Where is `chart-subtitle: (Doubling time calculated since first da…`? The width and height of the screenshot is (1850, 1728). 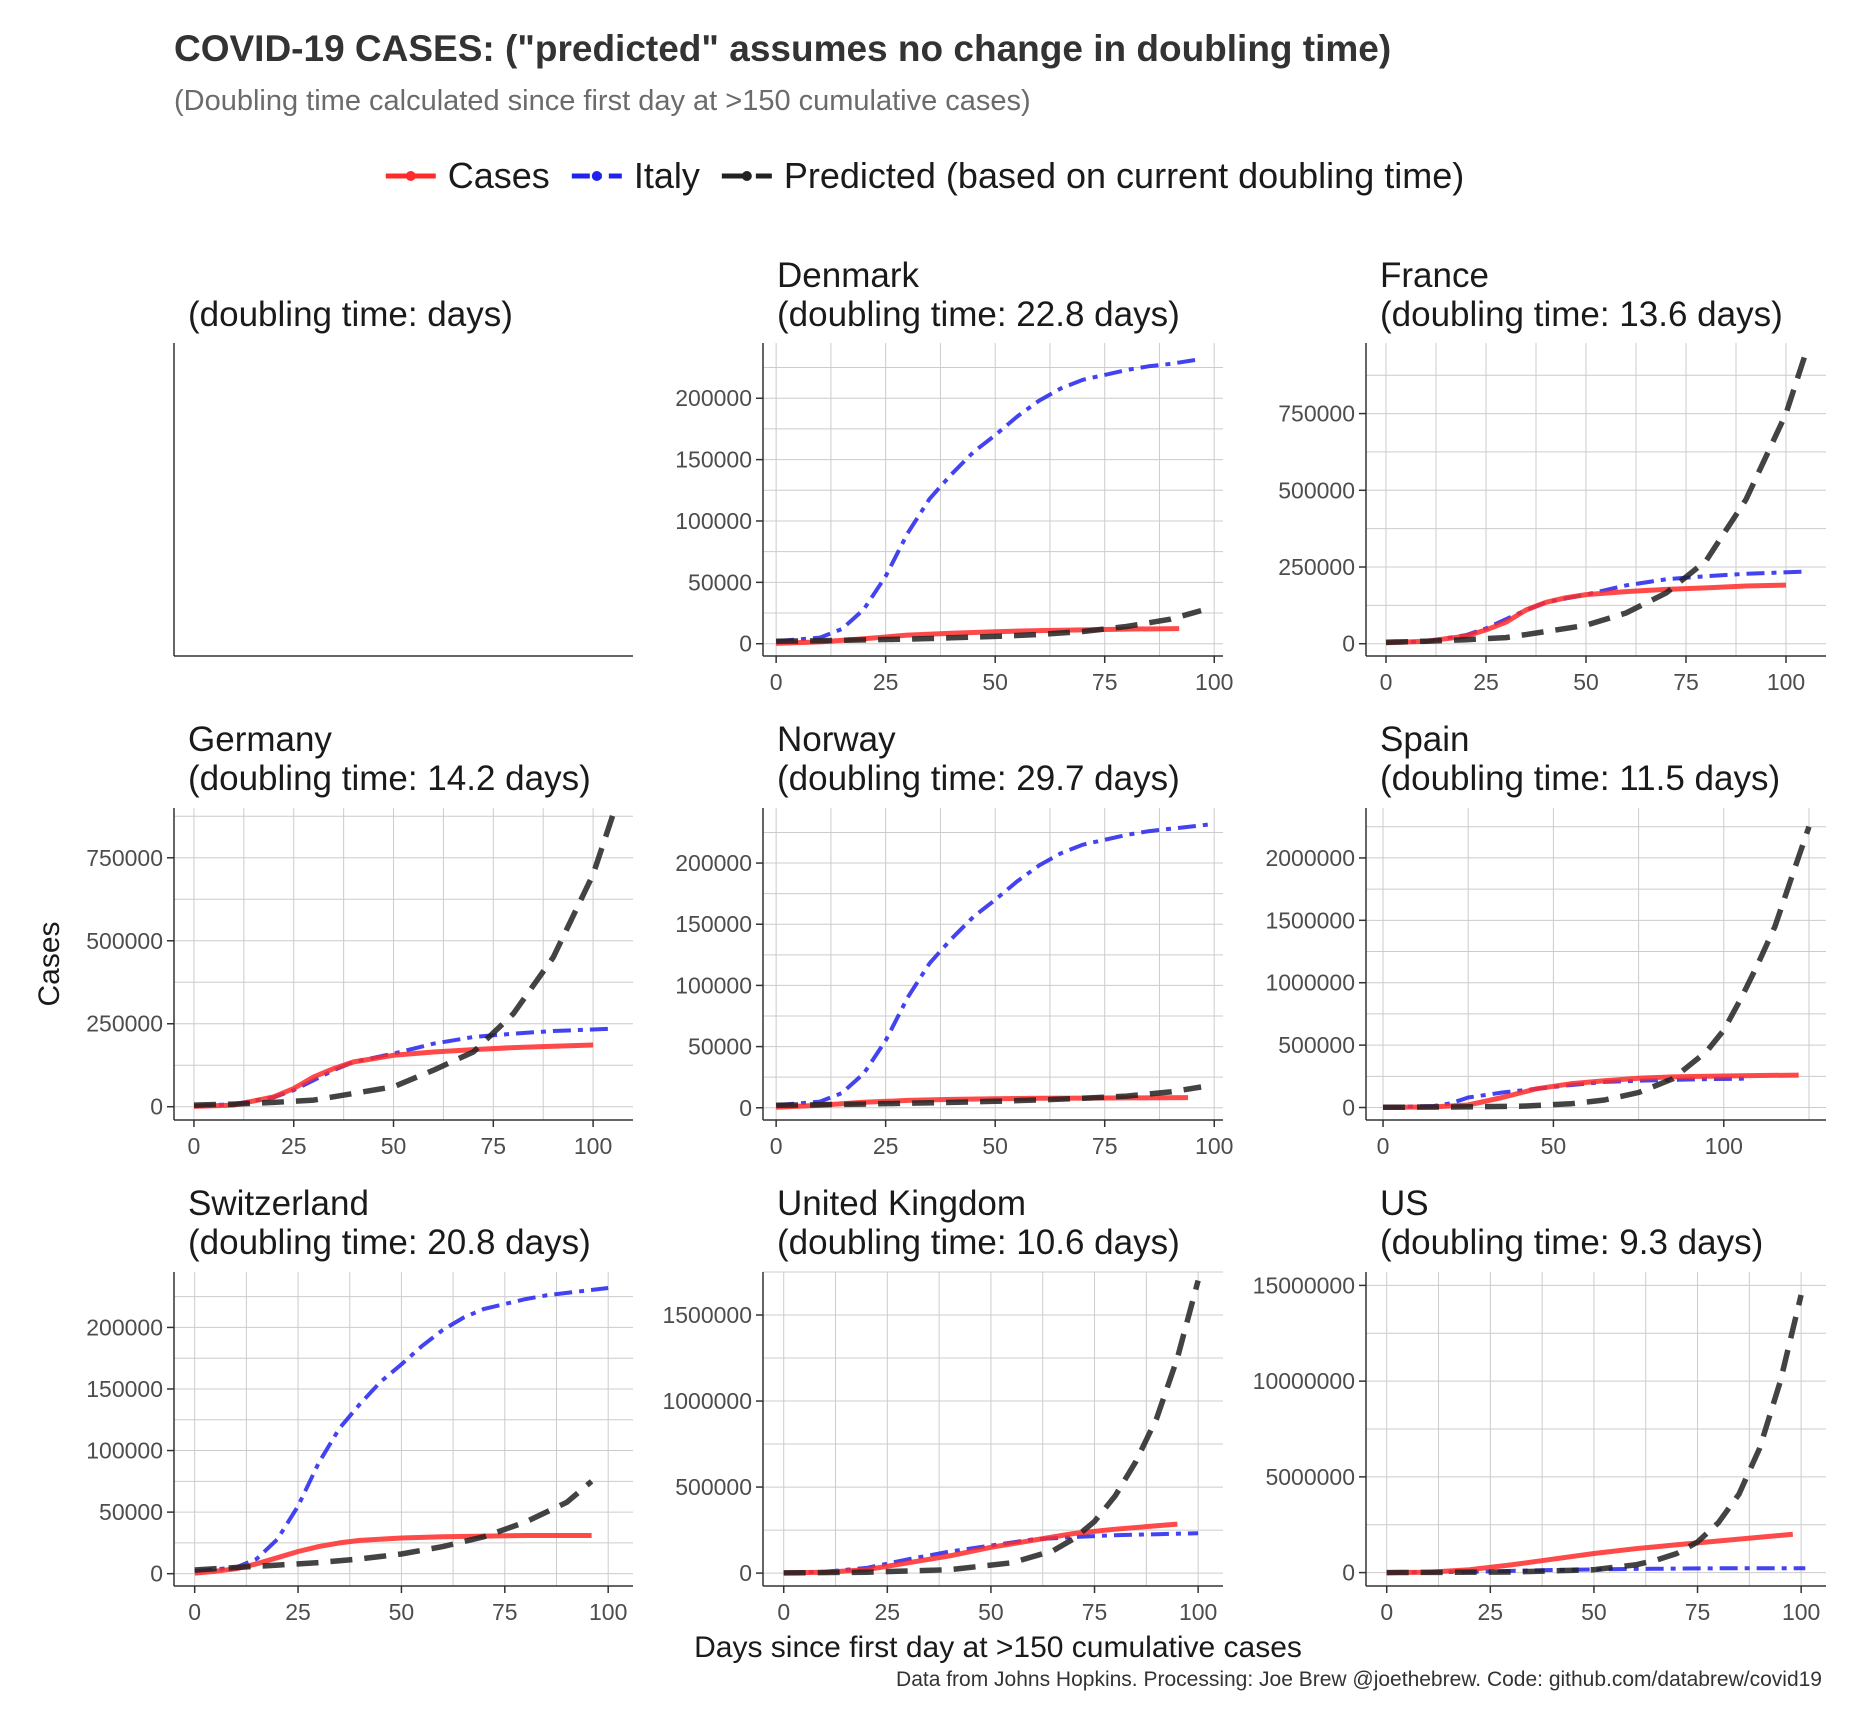
chart-subtitle: (Doubling time calculated since first da… is located at coordinates (602, 101).